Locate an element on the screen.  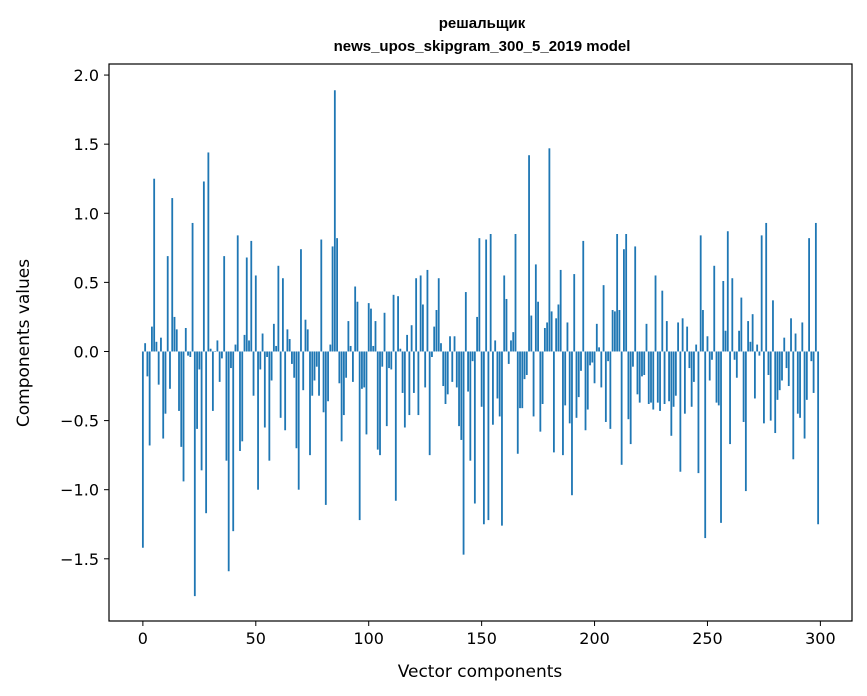
x-tick-label: 100 is located at coordinates (368, 638).